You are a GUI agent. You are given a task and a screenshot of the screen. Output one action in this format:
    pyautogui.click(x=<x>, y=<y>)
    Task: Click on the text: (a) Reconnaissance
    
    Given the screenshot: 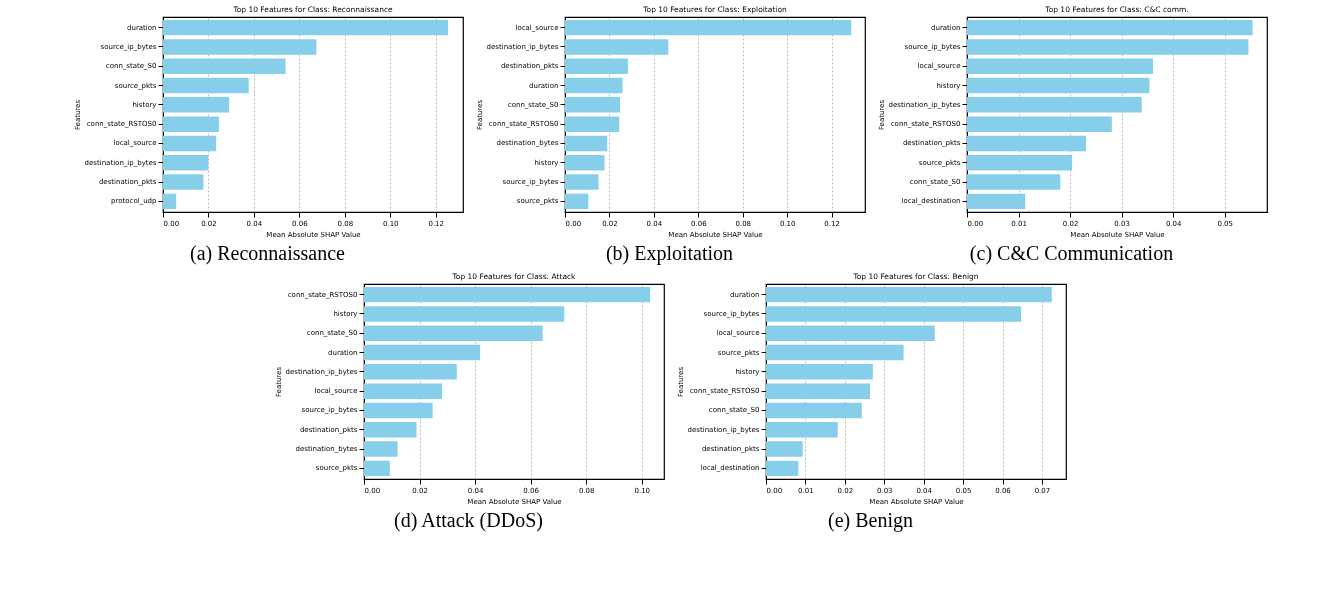 What is the action you would take?
    pyautogui.click(x=267, y=253)
    